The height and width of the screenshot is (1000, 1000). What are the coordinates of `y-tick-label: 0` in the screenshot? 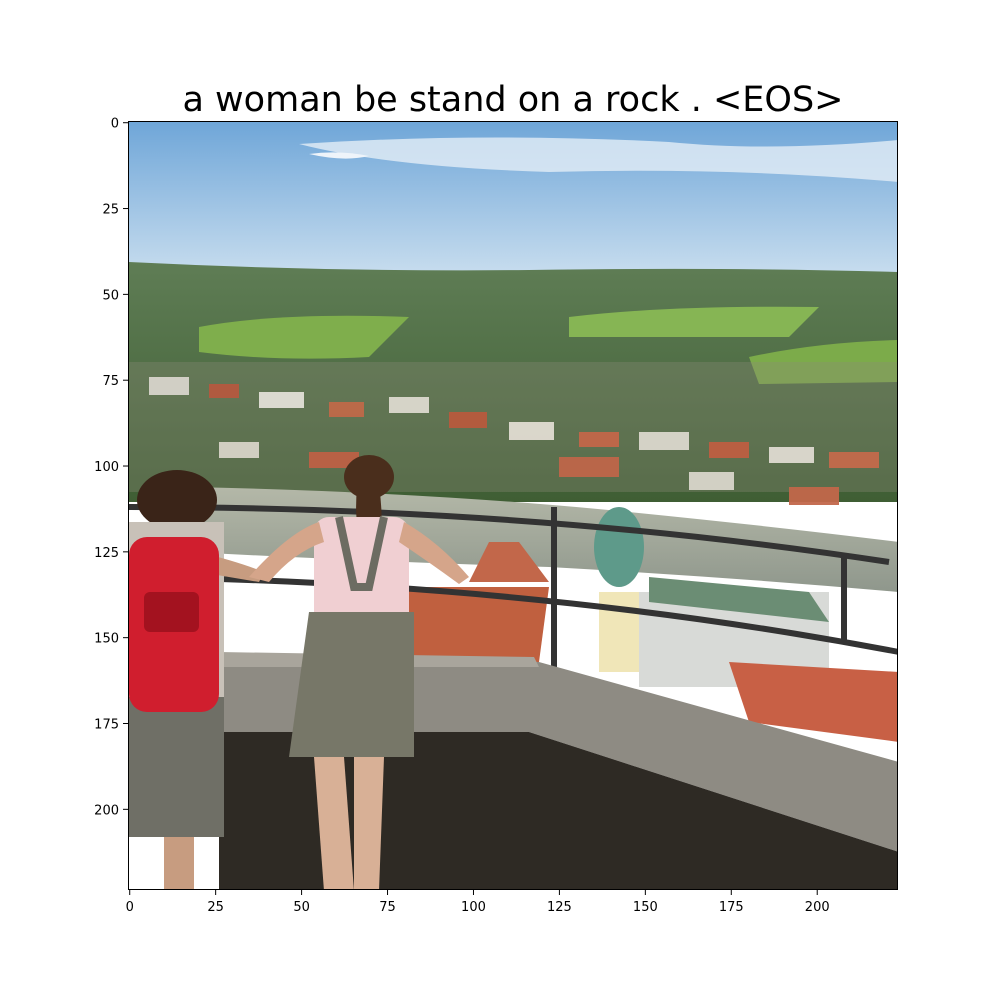 It's located at (115, 124).